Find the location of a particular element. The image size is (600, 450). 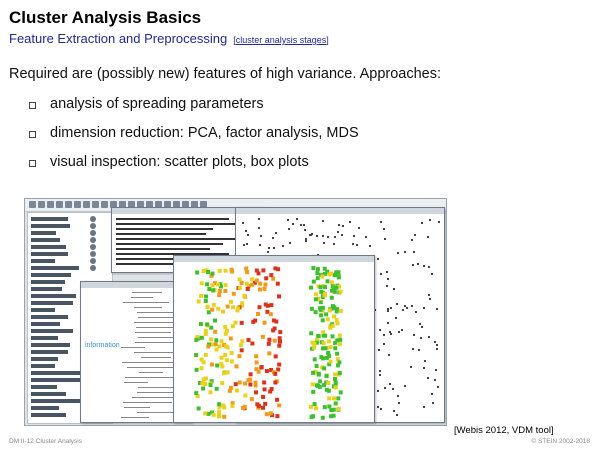

stages-link-text: cluster analysis stages is located at coordinates (281, 40).